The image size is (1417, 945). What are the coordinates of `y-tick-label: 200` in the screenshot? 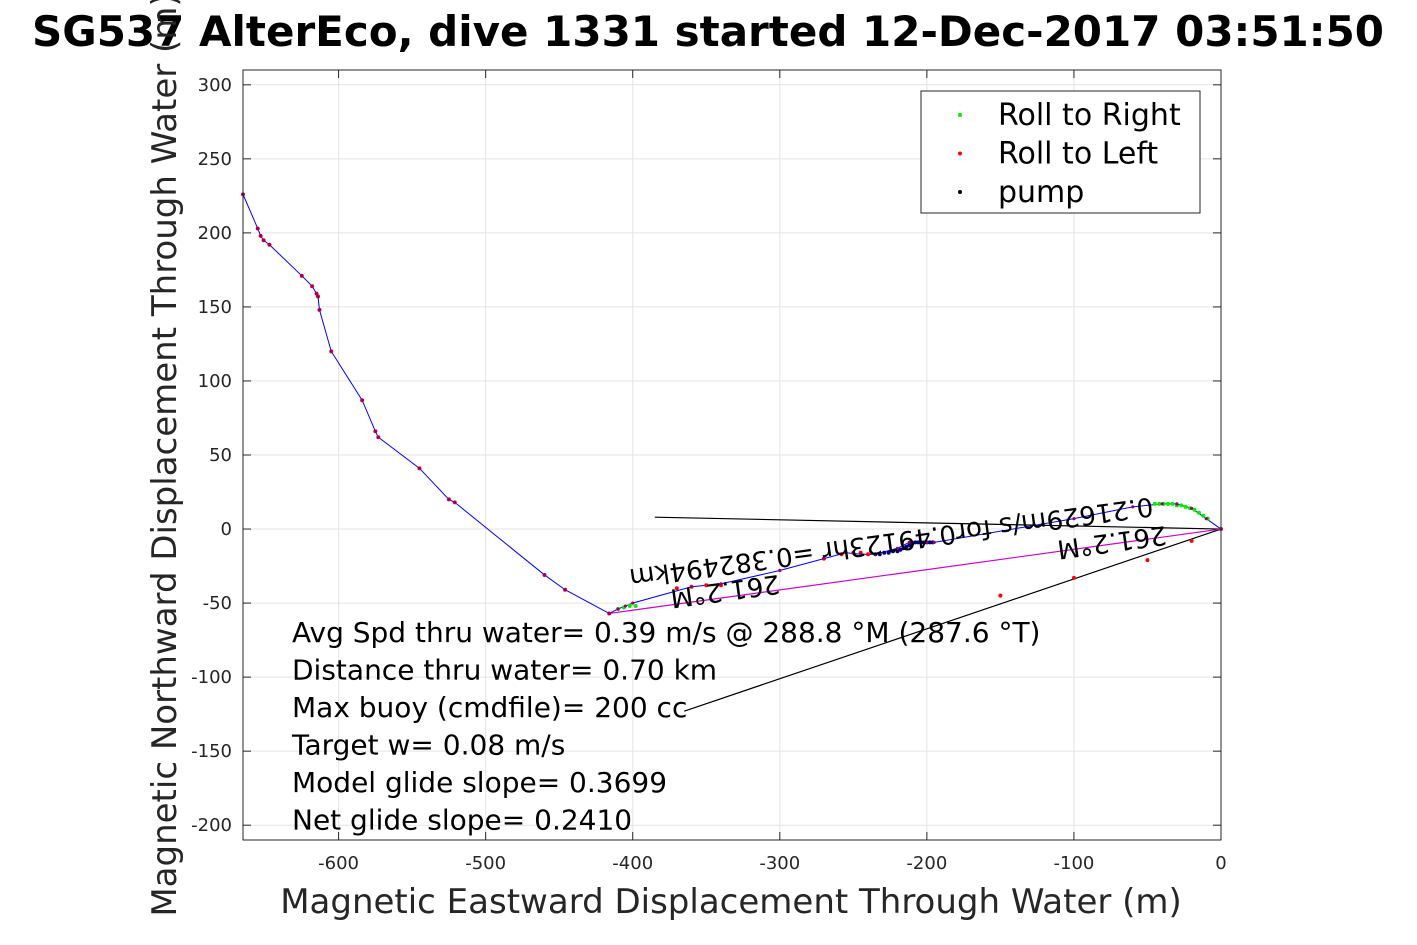 It's located at (215, 233).